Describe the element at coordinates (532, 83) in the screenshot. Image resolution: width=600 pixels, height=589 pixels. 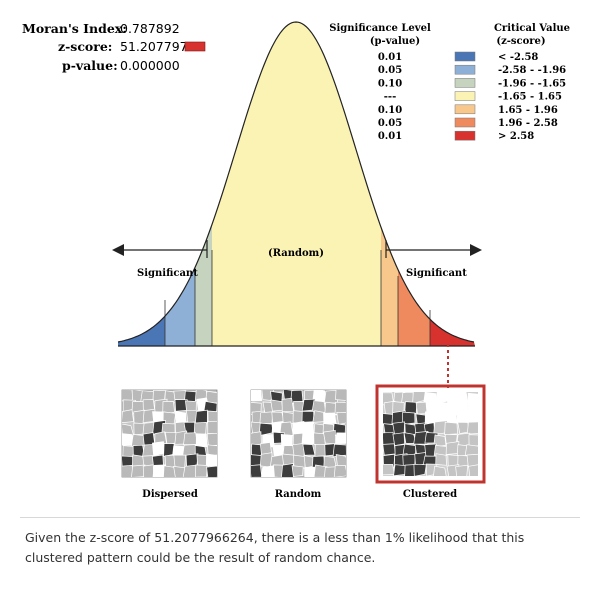
I see `legend-zrange: -1.96 - -1.65` at that location.